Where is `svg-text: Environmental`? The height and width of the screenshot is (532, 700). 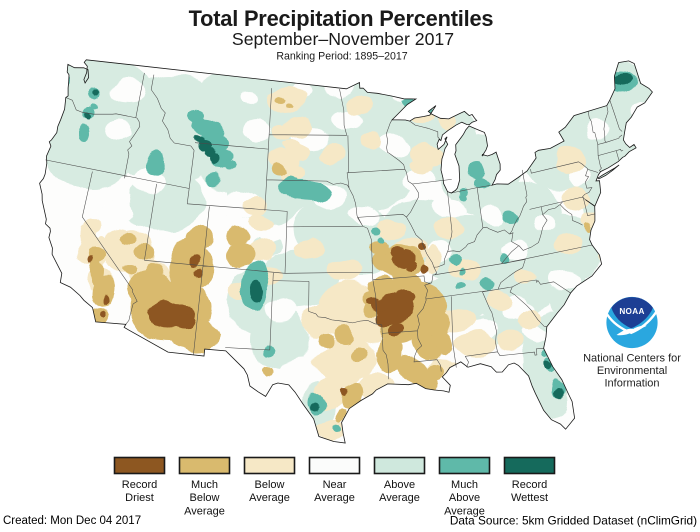 svg-text: Environmental is located at coordinates (632, 371).